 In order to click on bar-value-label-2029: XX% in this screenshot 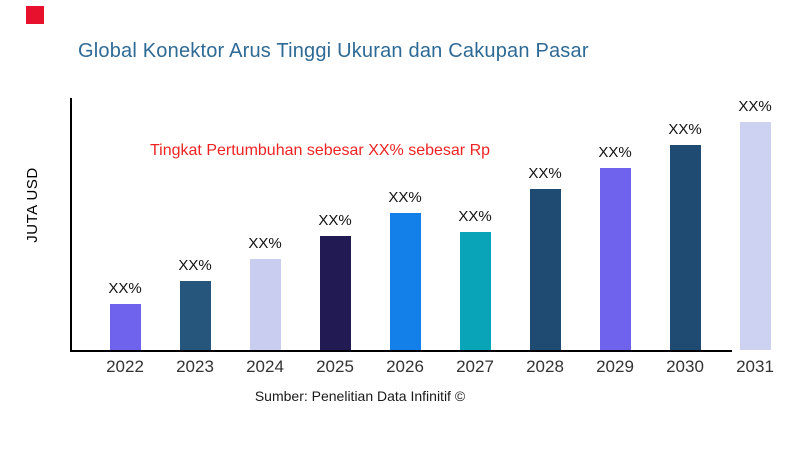, I will do `click(615, 152)`.